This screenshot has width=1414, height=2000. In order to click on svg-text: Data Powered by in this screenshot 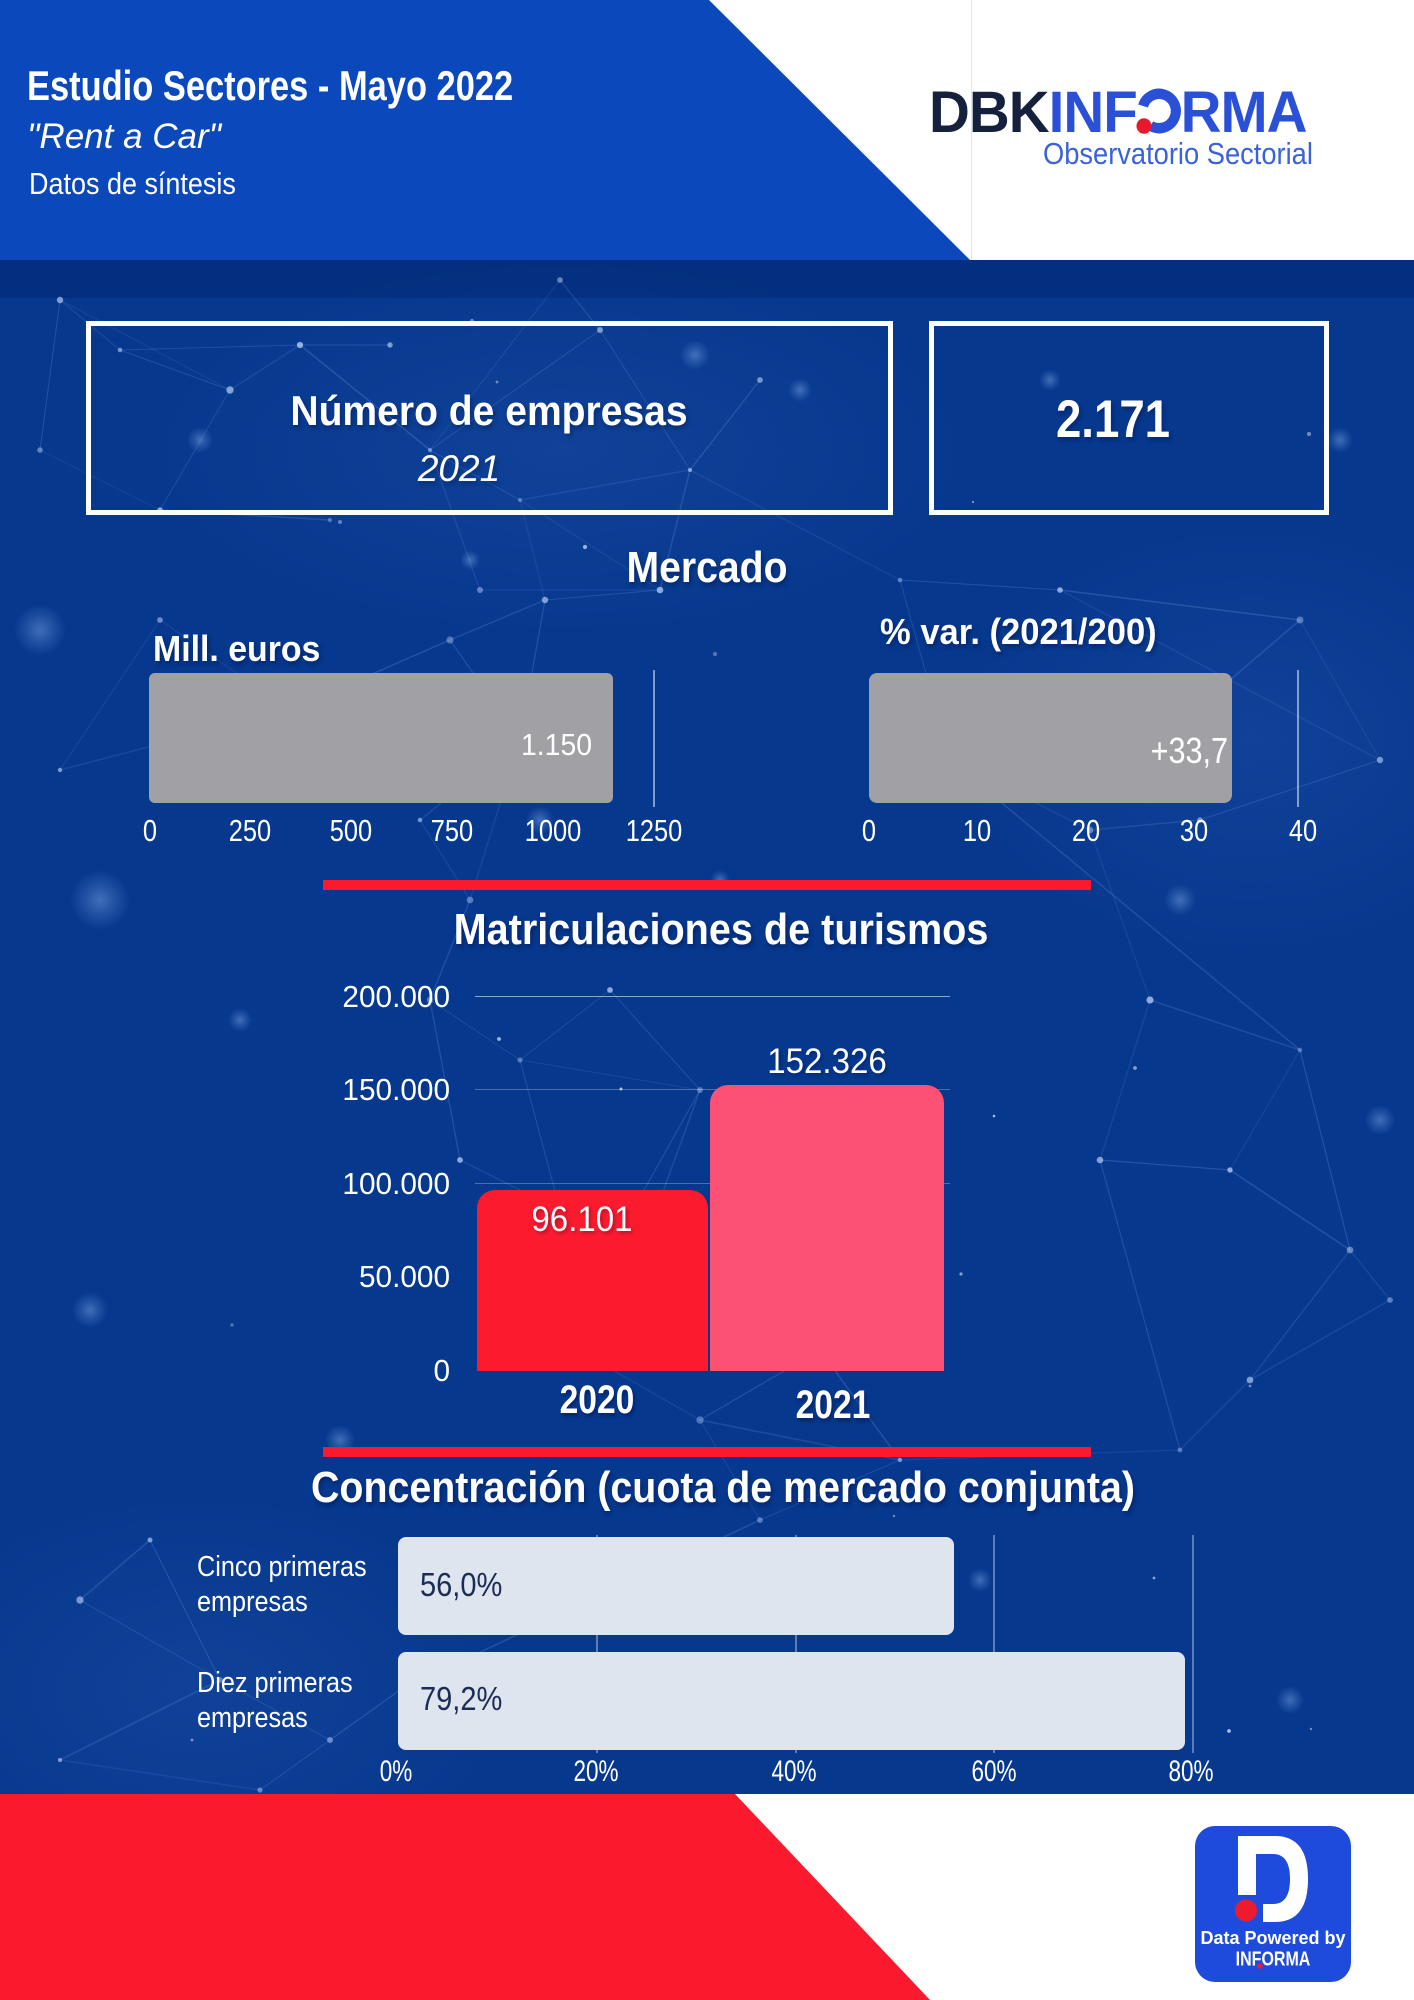, I will do `click(1272, 1938)`.